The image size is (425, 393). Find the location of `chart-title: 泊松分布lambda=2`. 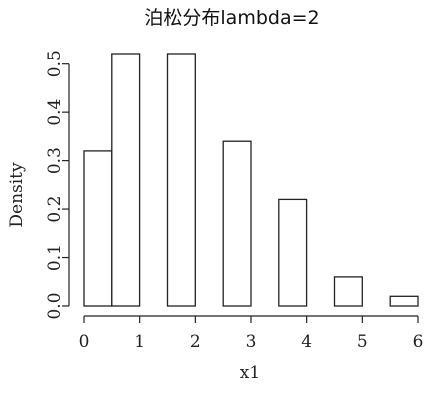

chart-title: 泊松分布lambda=2 is located at coordinates (231, 18).